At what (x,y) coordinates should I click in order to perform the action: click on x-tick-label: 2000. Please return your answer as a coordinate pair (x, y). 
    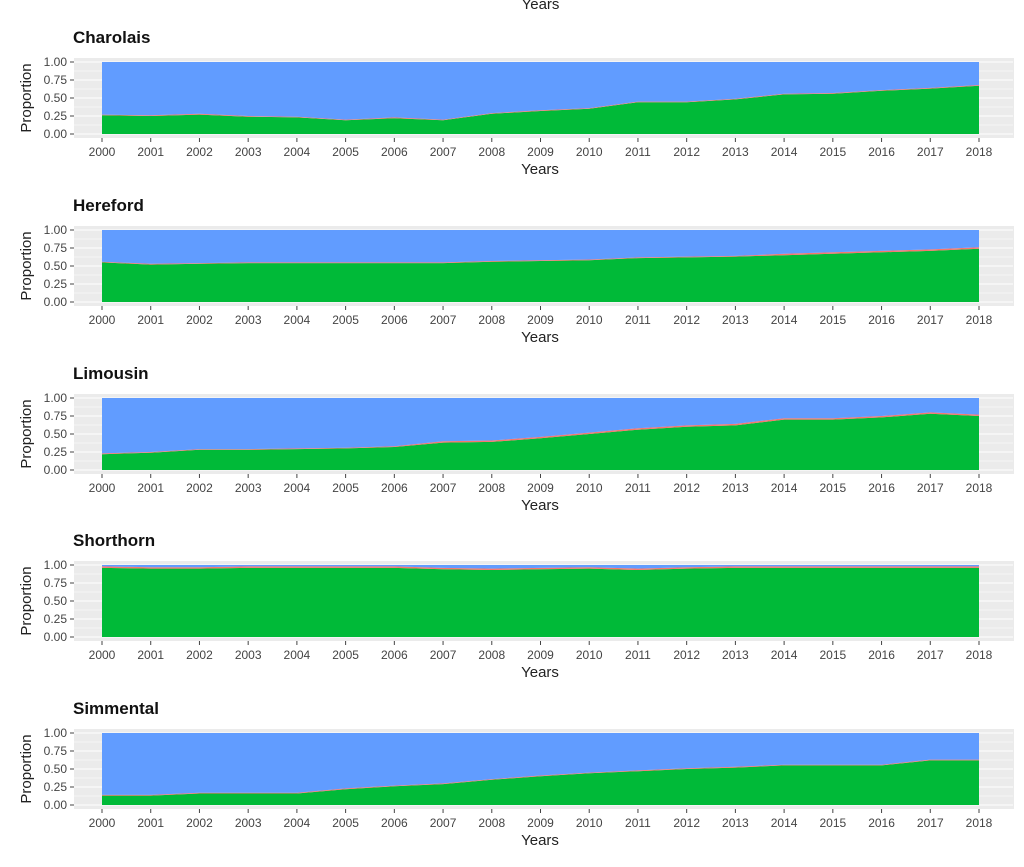
    Looking at the image, I should click on (102, 152).